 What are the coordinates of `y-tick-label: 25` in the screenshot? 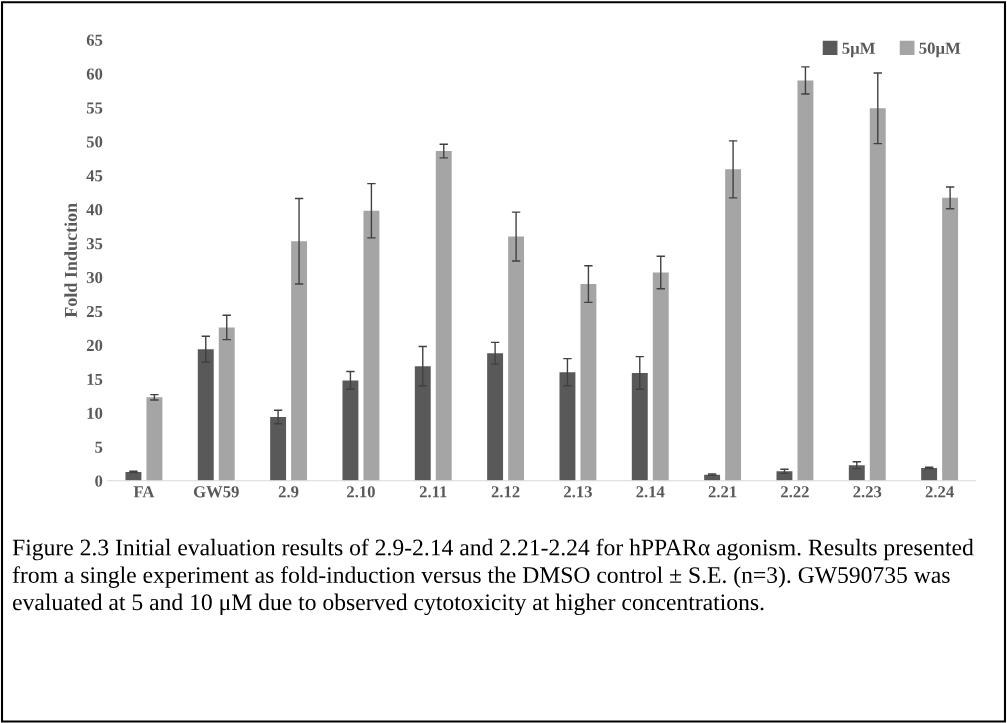 It's located at (94, 311).